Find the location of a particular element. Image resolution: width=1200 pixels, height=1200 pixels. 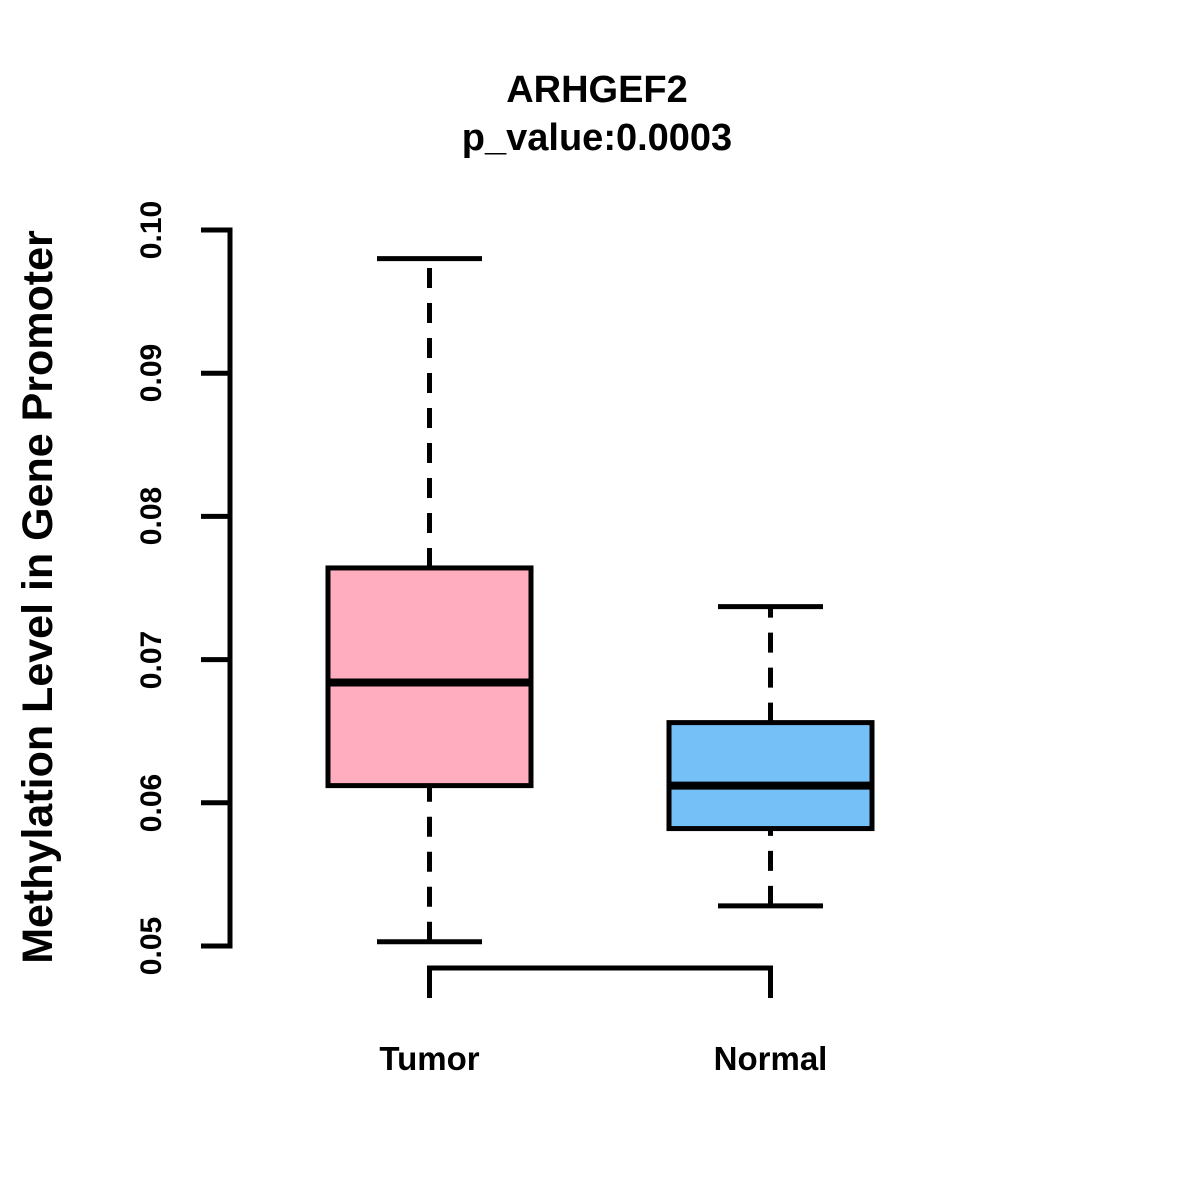

y-tick-label-0.06: 0.06 is located at coordinates (151, 802).